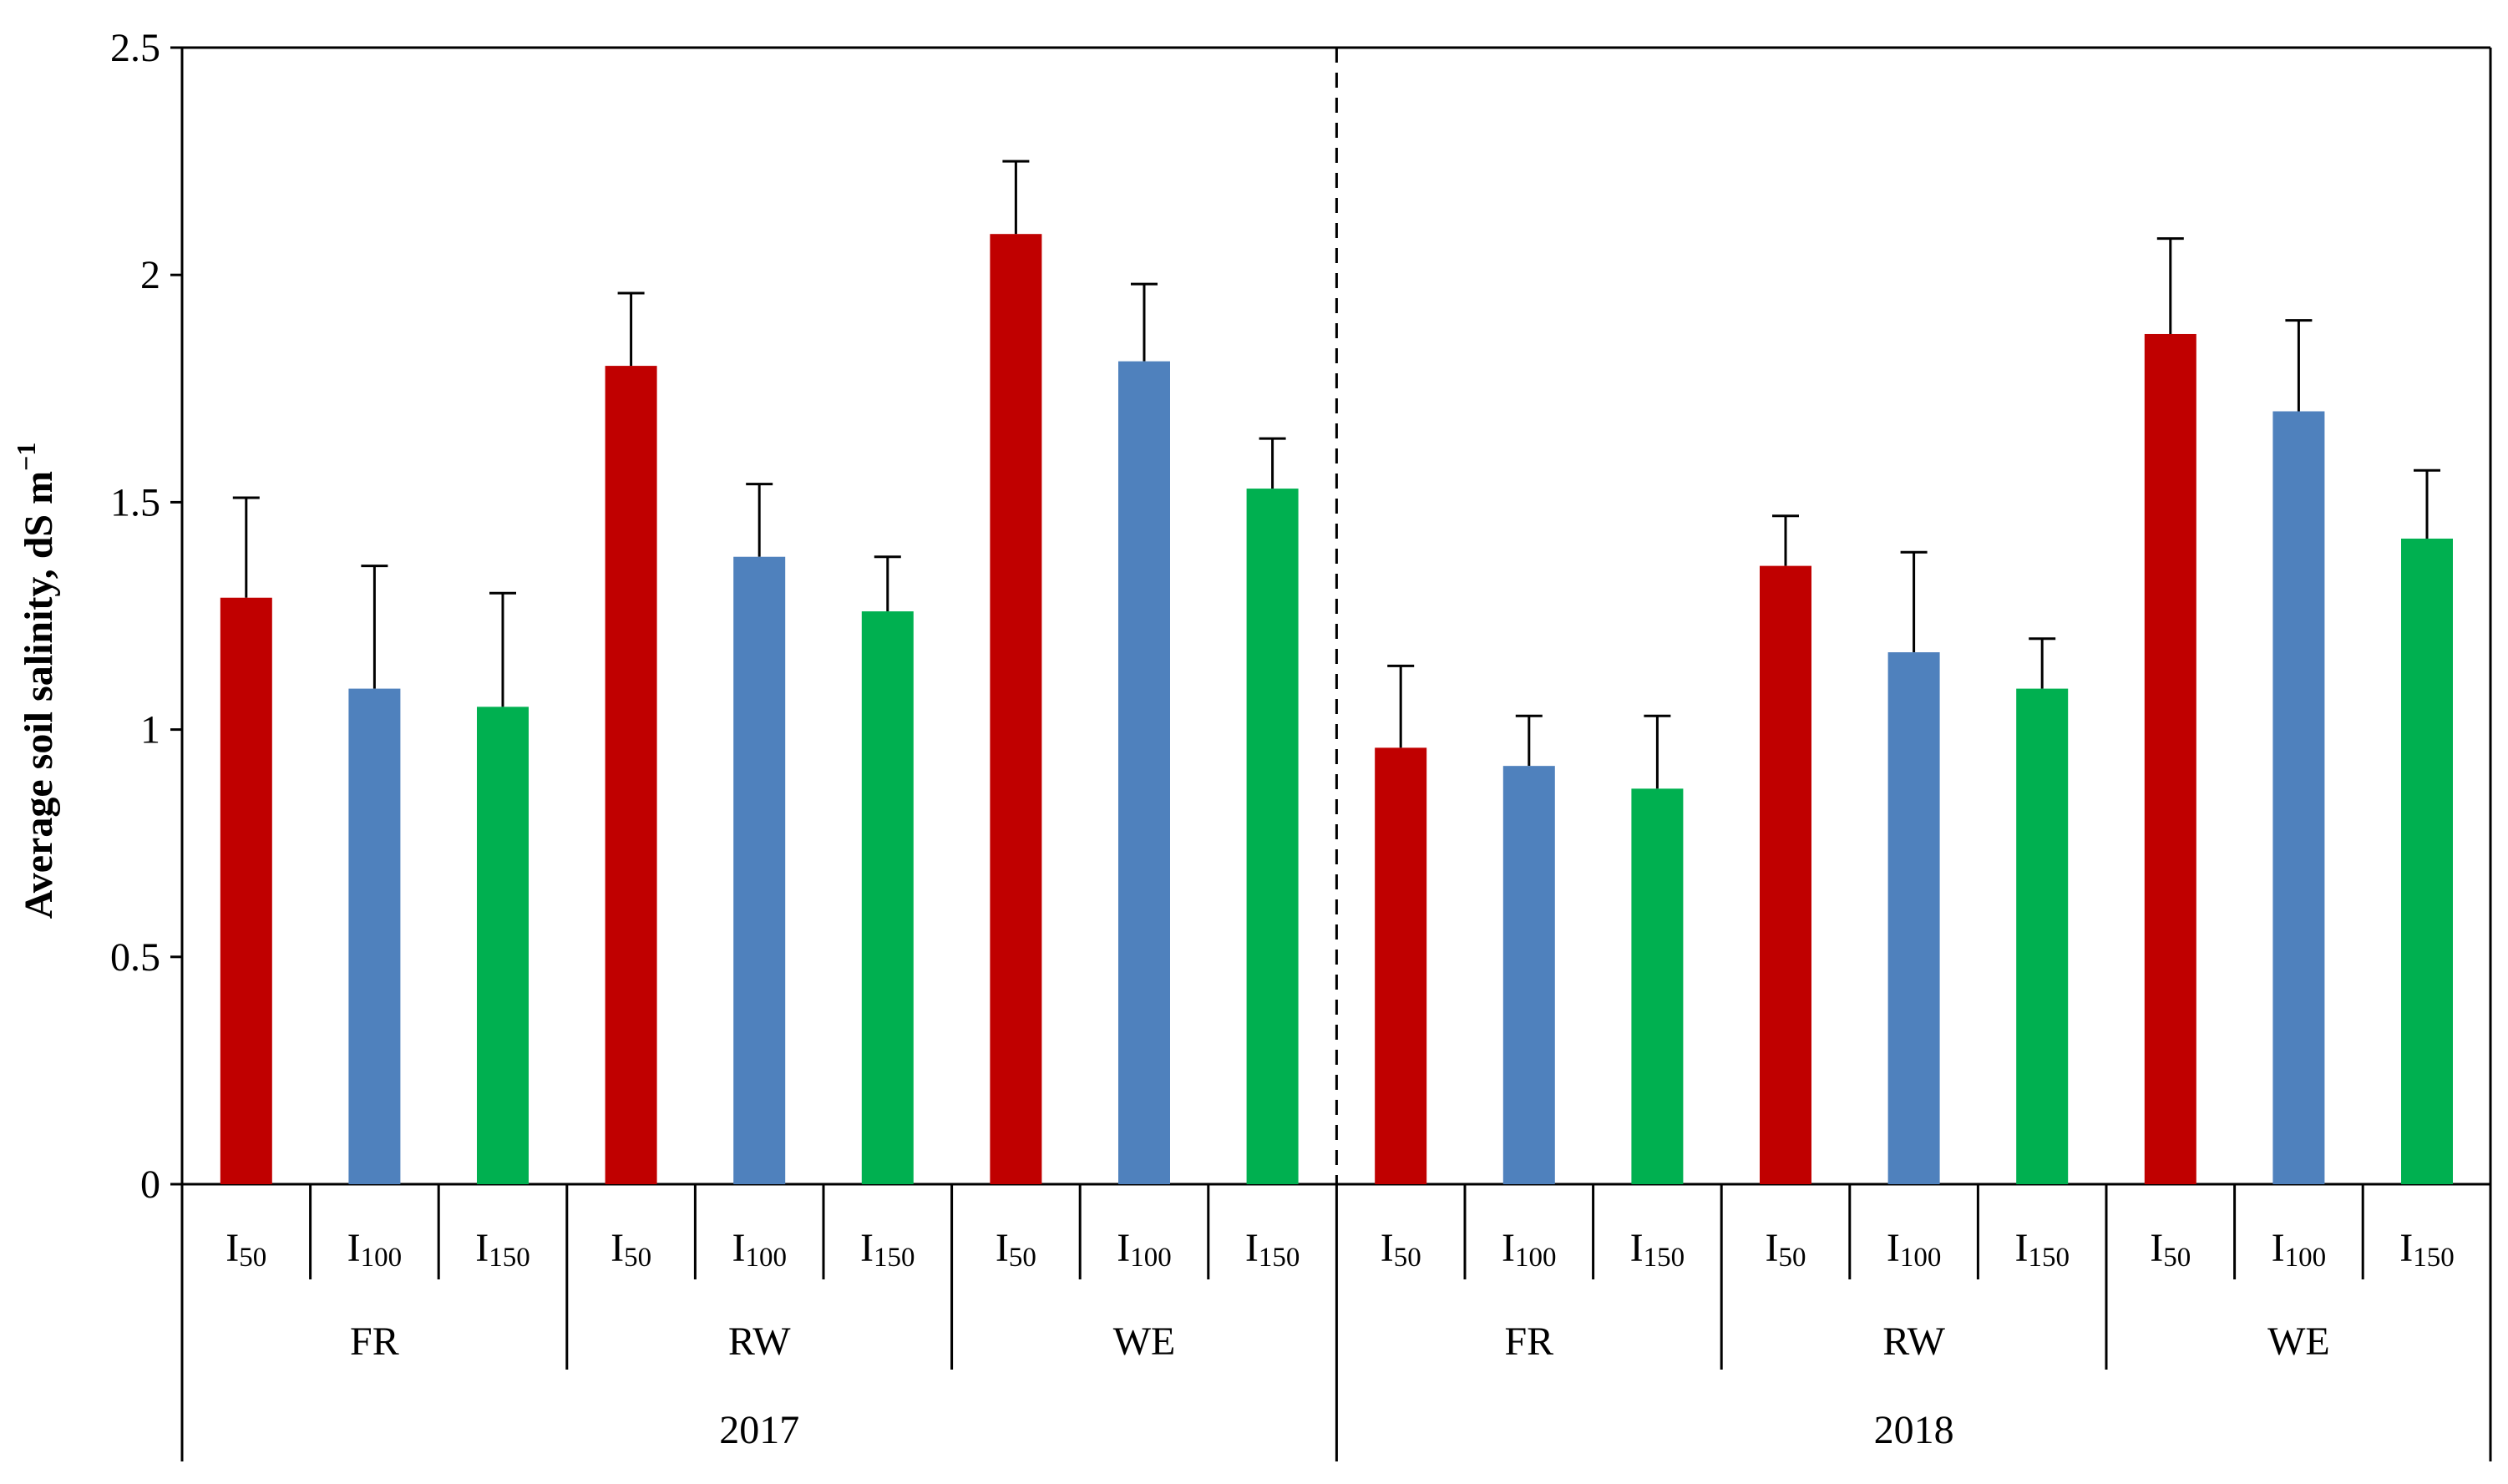  Describe the element at coordinates (135, 48) in the screenshot. I see `y-tick-label: 2.5` at that location.